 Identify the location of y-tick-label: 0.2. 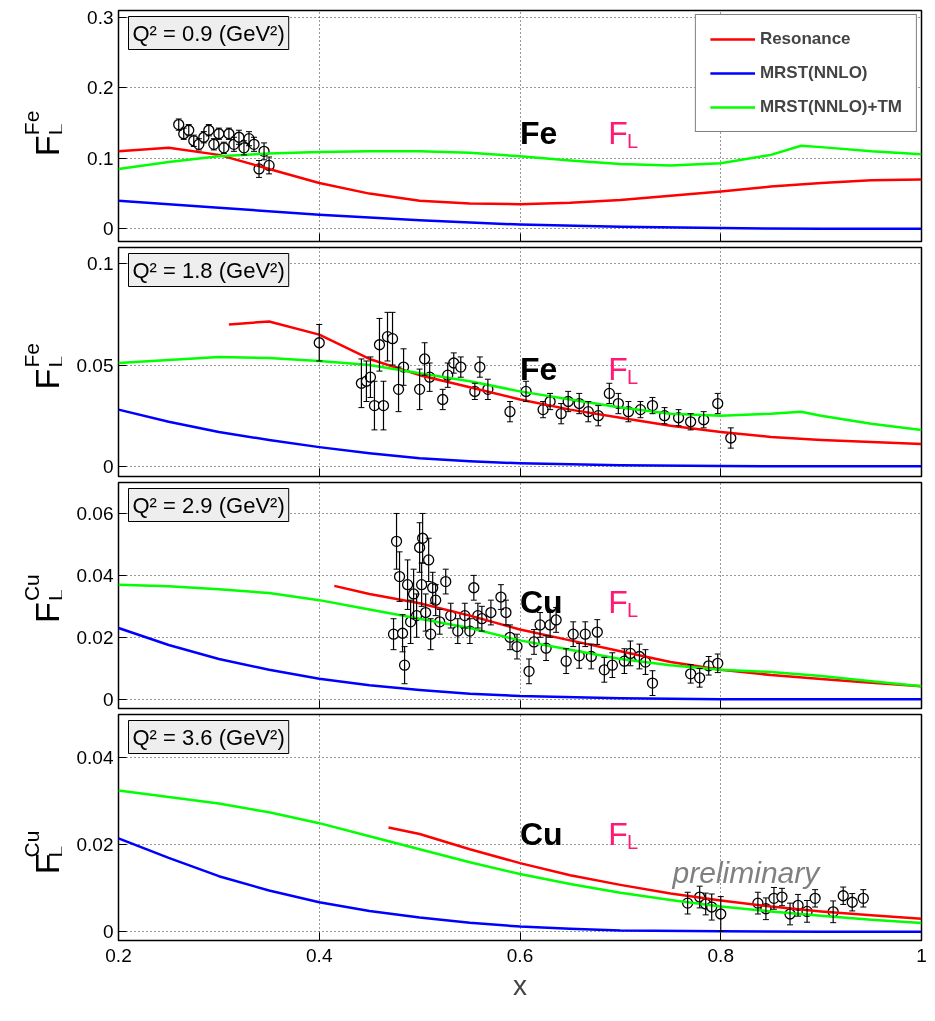
(100, 88).